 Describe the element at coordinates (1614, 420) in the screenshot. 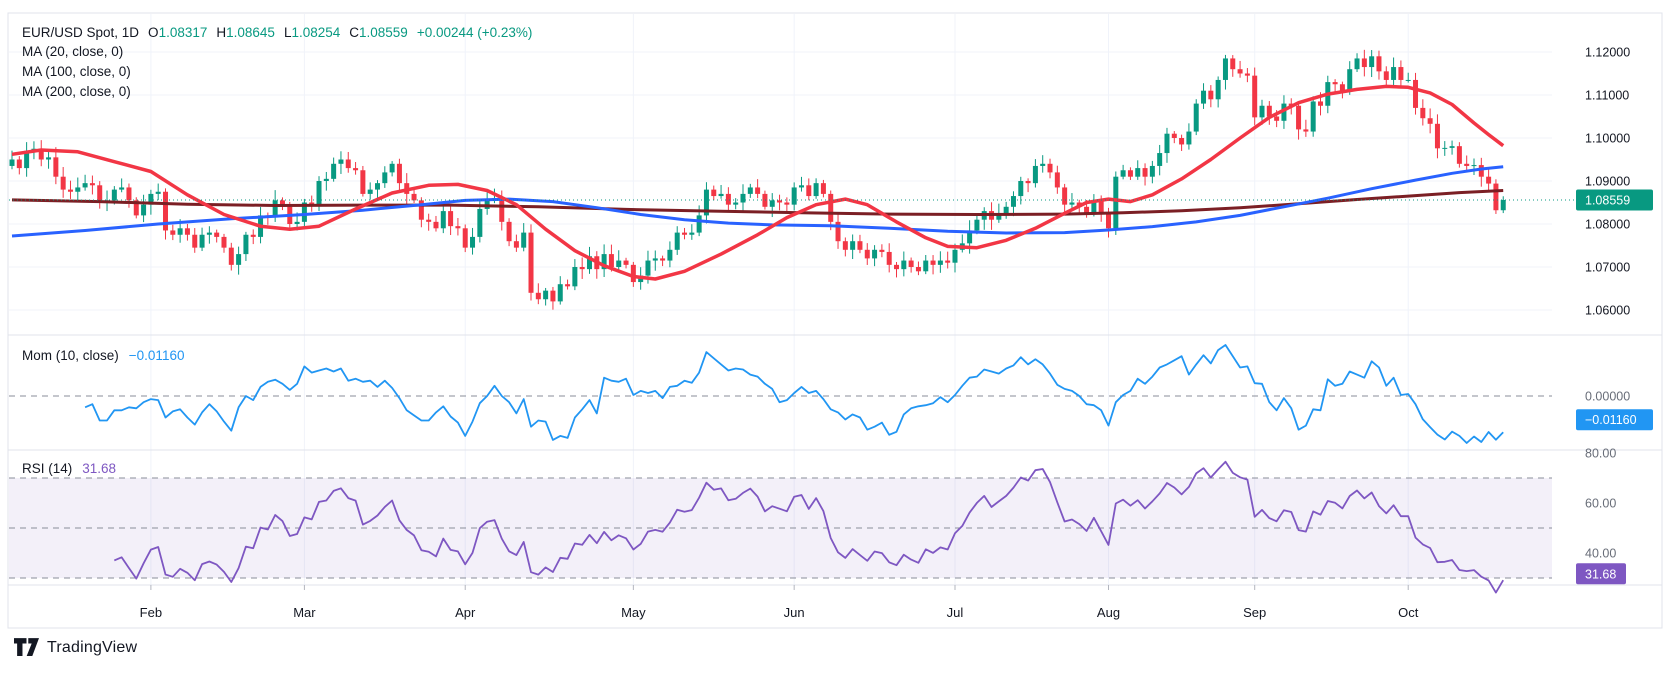

I see `momentum-badge` at that location.